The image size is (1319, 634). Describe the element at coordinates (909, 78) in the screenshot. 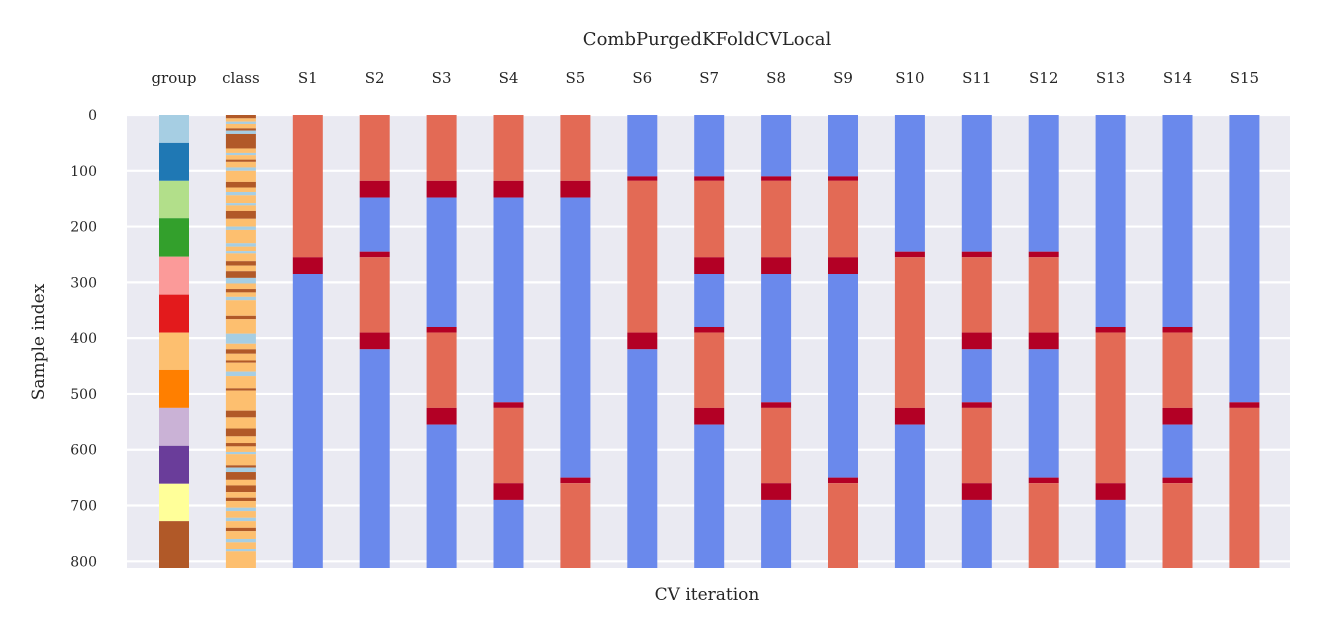

I see `column-label-s10: S10` at that location.